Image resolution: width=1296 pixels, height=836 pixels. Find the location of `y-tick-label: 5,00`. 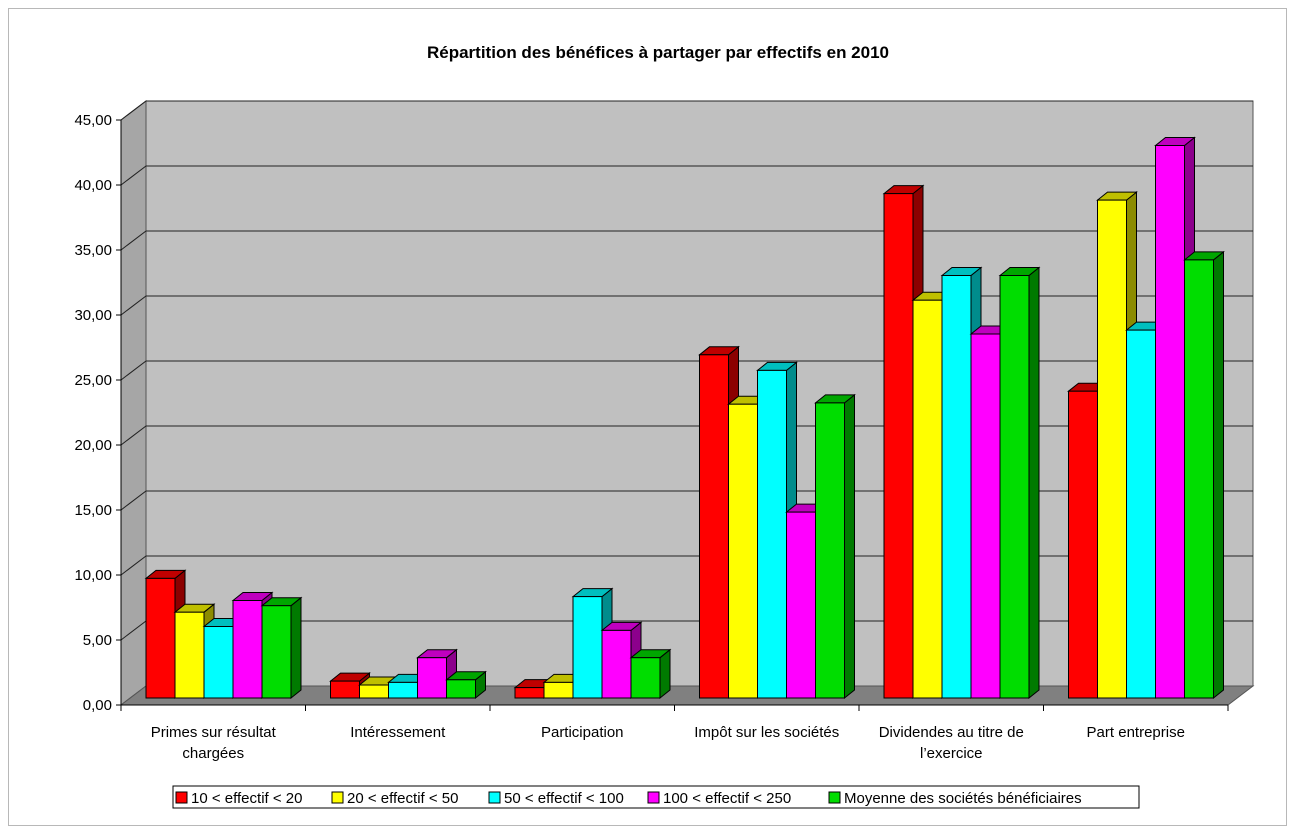

y-tick-label: 5,00 is located at coordinates (97, 640).